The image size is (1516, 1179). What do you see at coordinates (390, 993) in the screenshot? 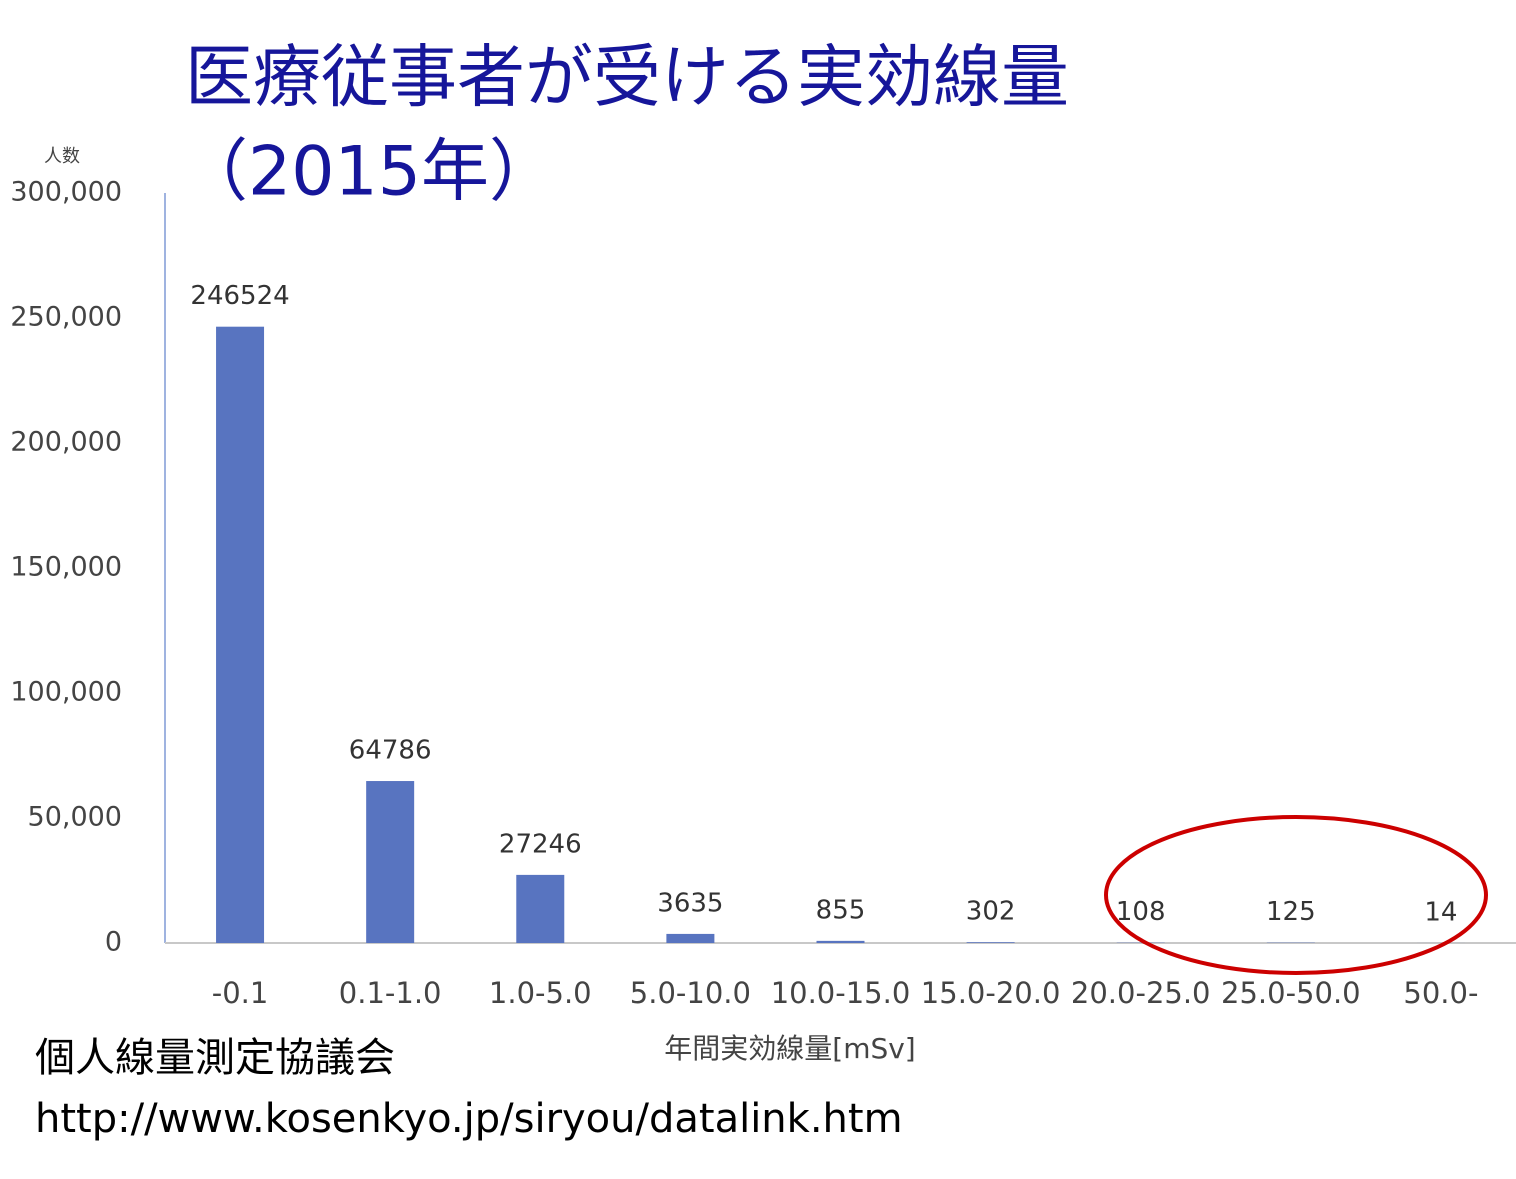
I see `x-tick-label: 0.1-1.0` at bounding box center [390, 993].